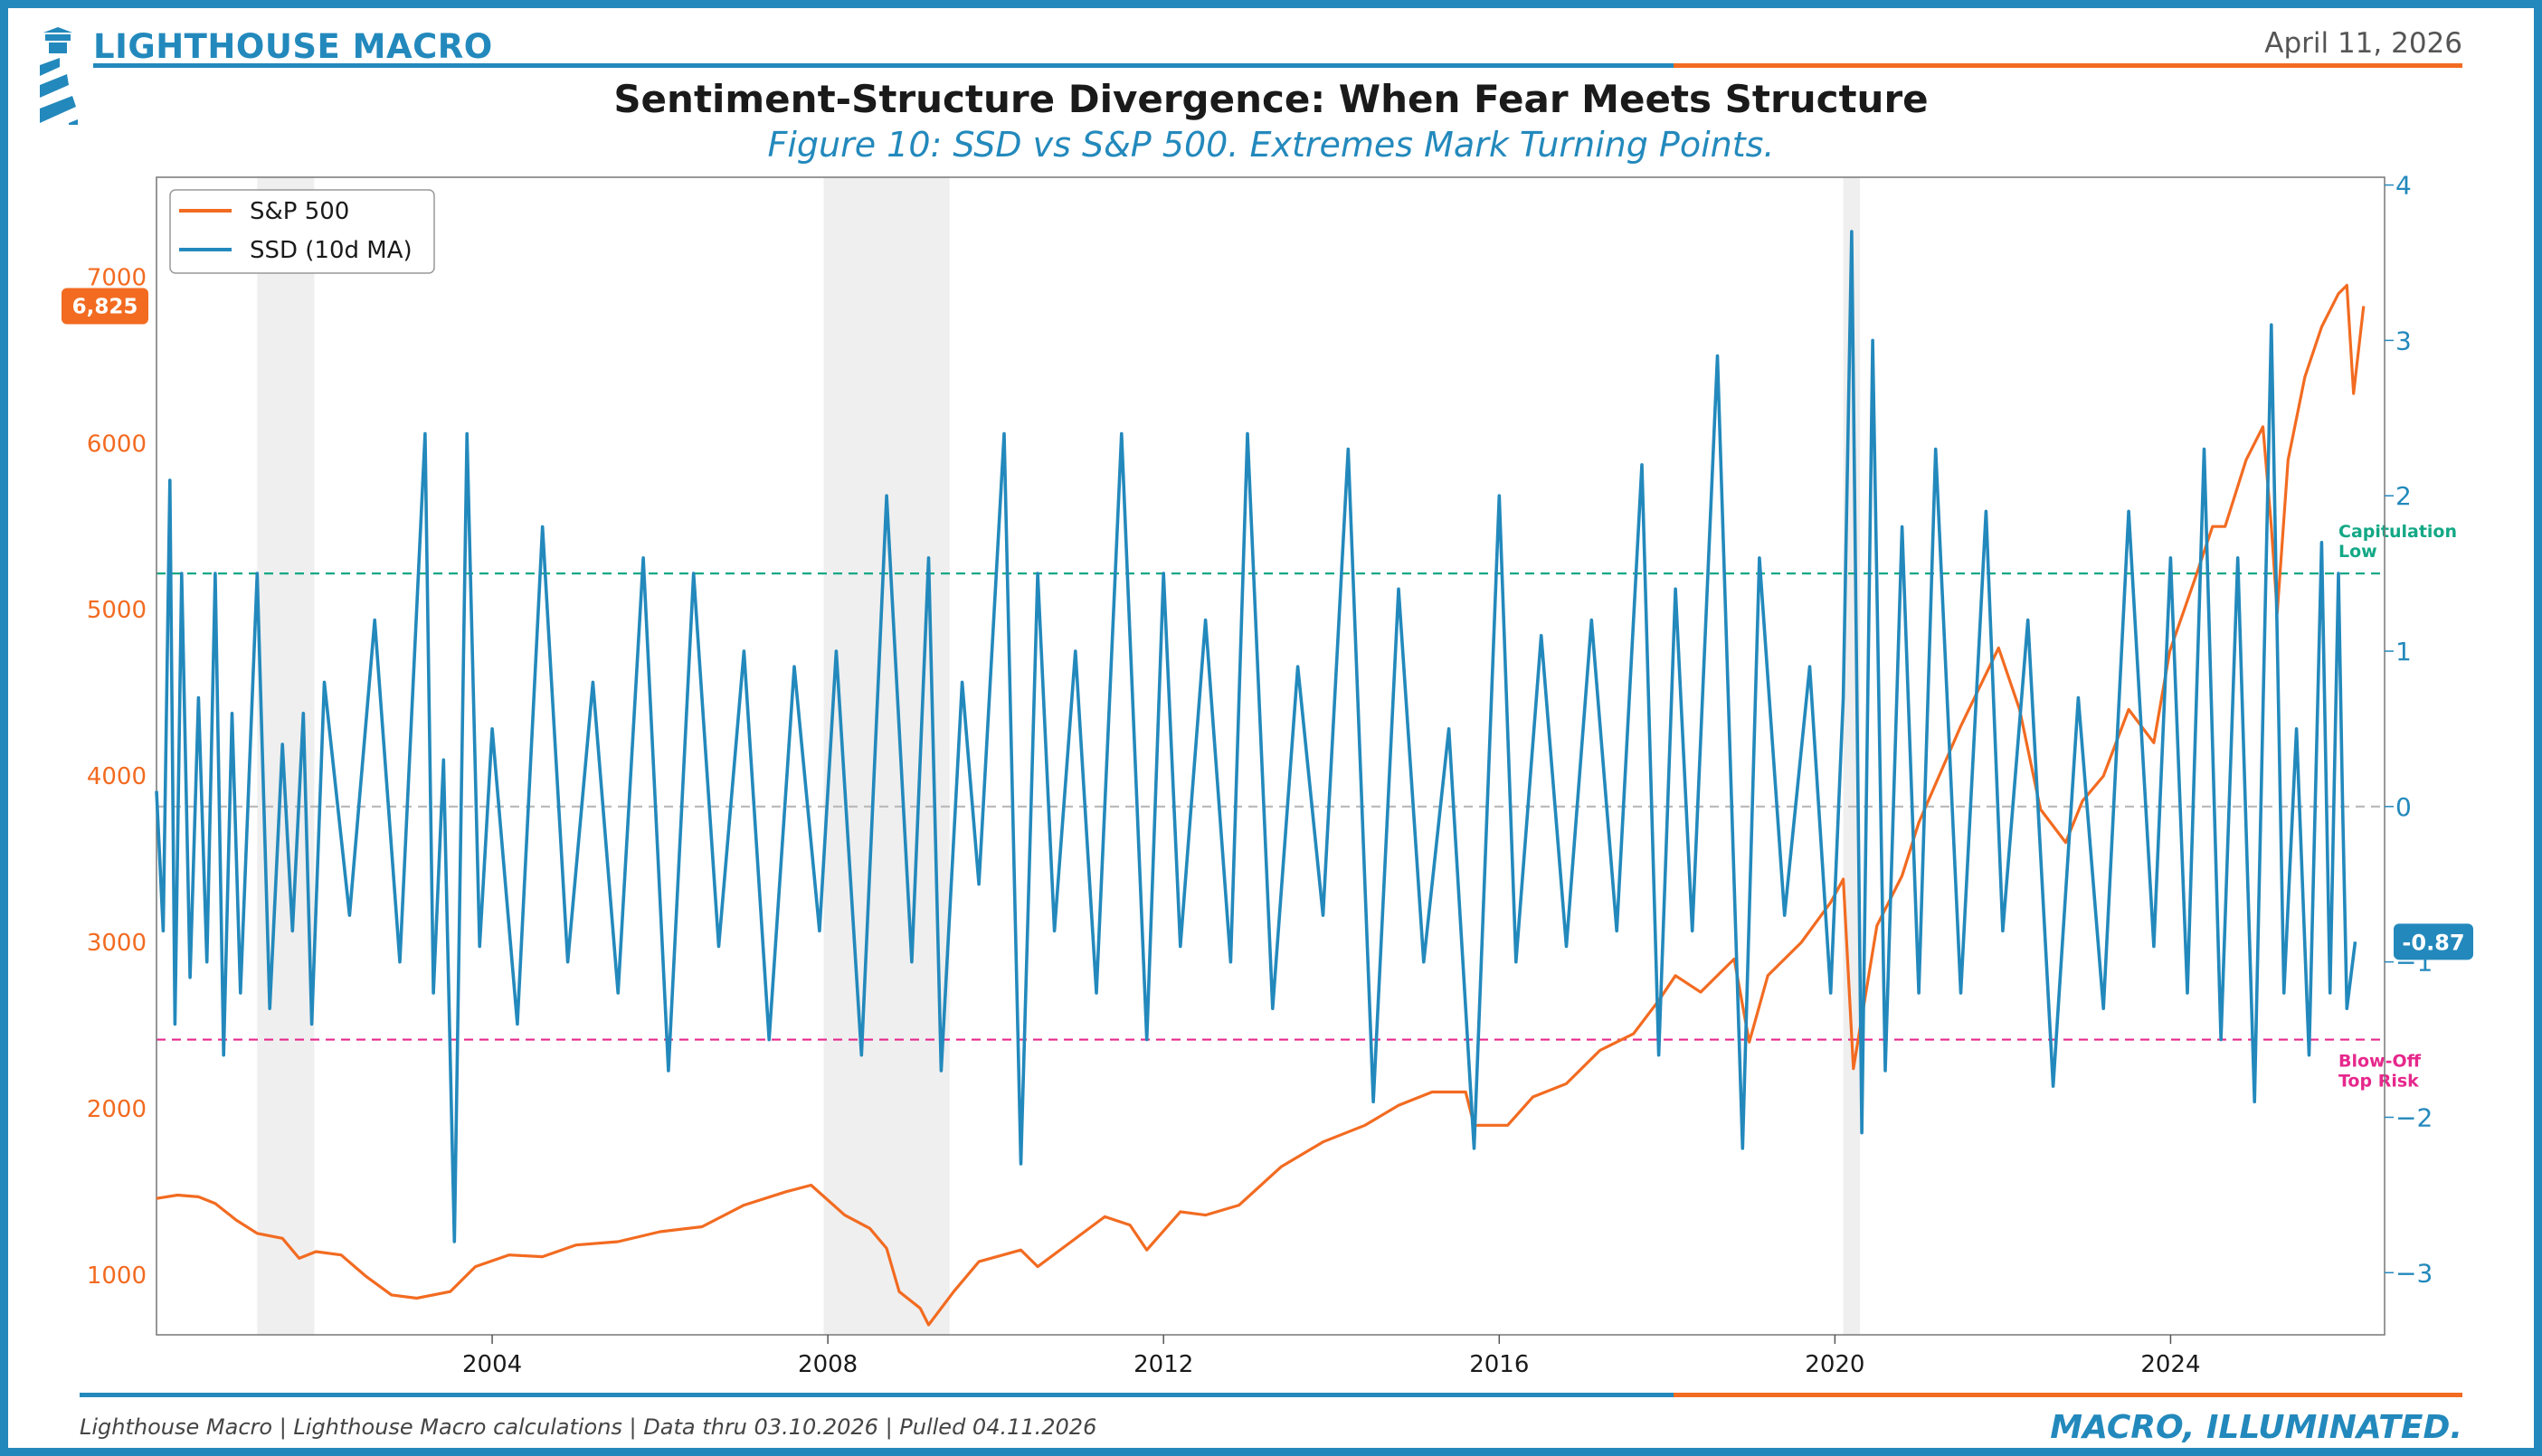 The width and height of the screenshot is (2542, 1456). What do you see at coordinates (117, 277) in the screenshot?
I see `left-tick-label: 7000` at bounding box center [117, 277].